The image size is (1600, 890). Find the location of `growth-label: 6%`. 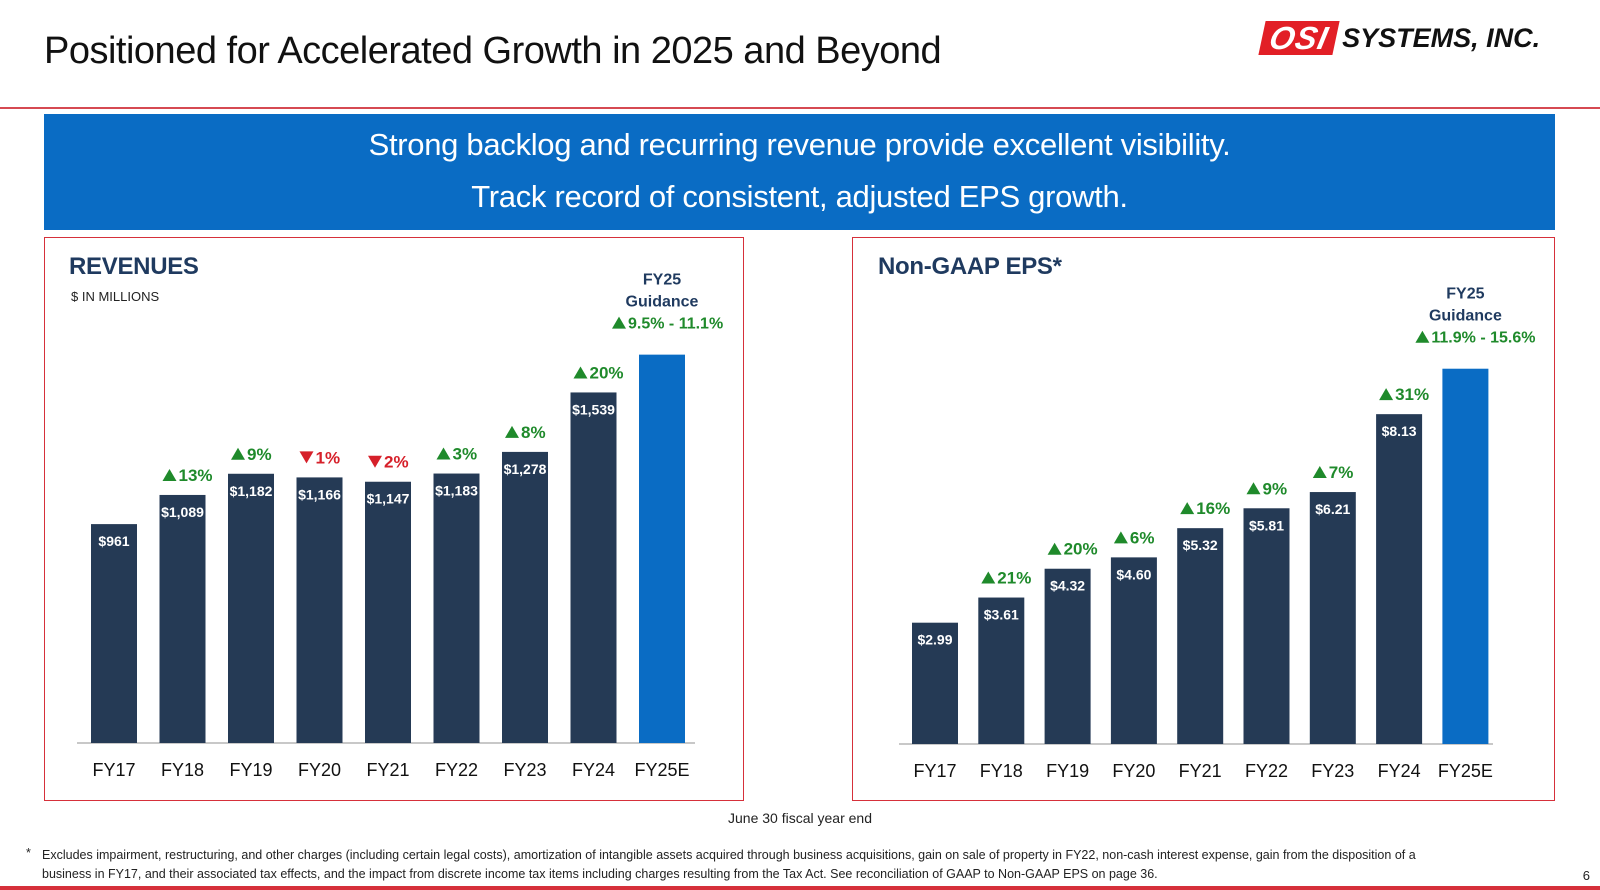

growth-label: 6% is located at coordinates (1142, 537).